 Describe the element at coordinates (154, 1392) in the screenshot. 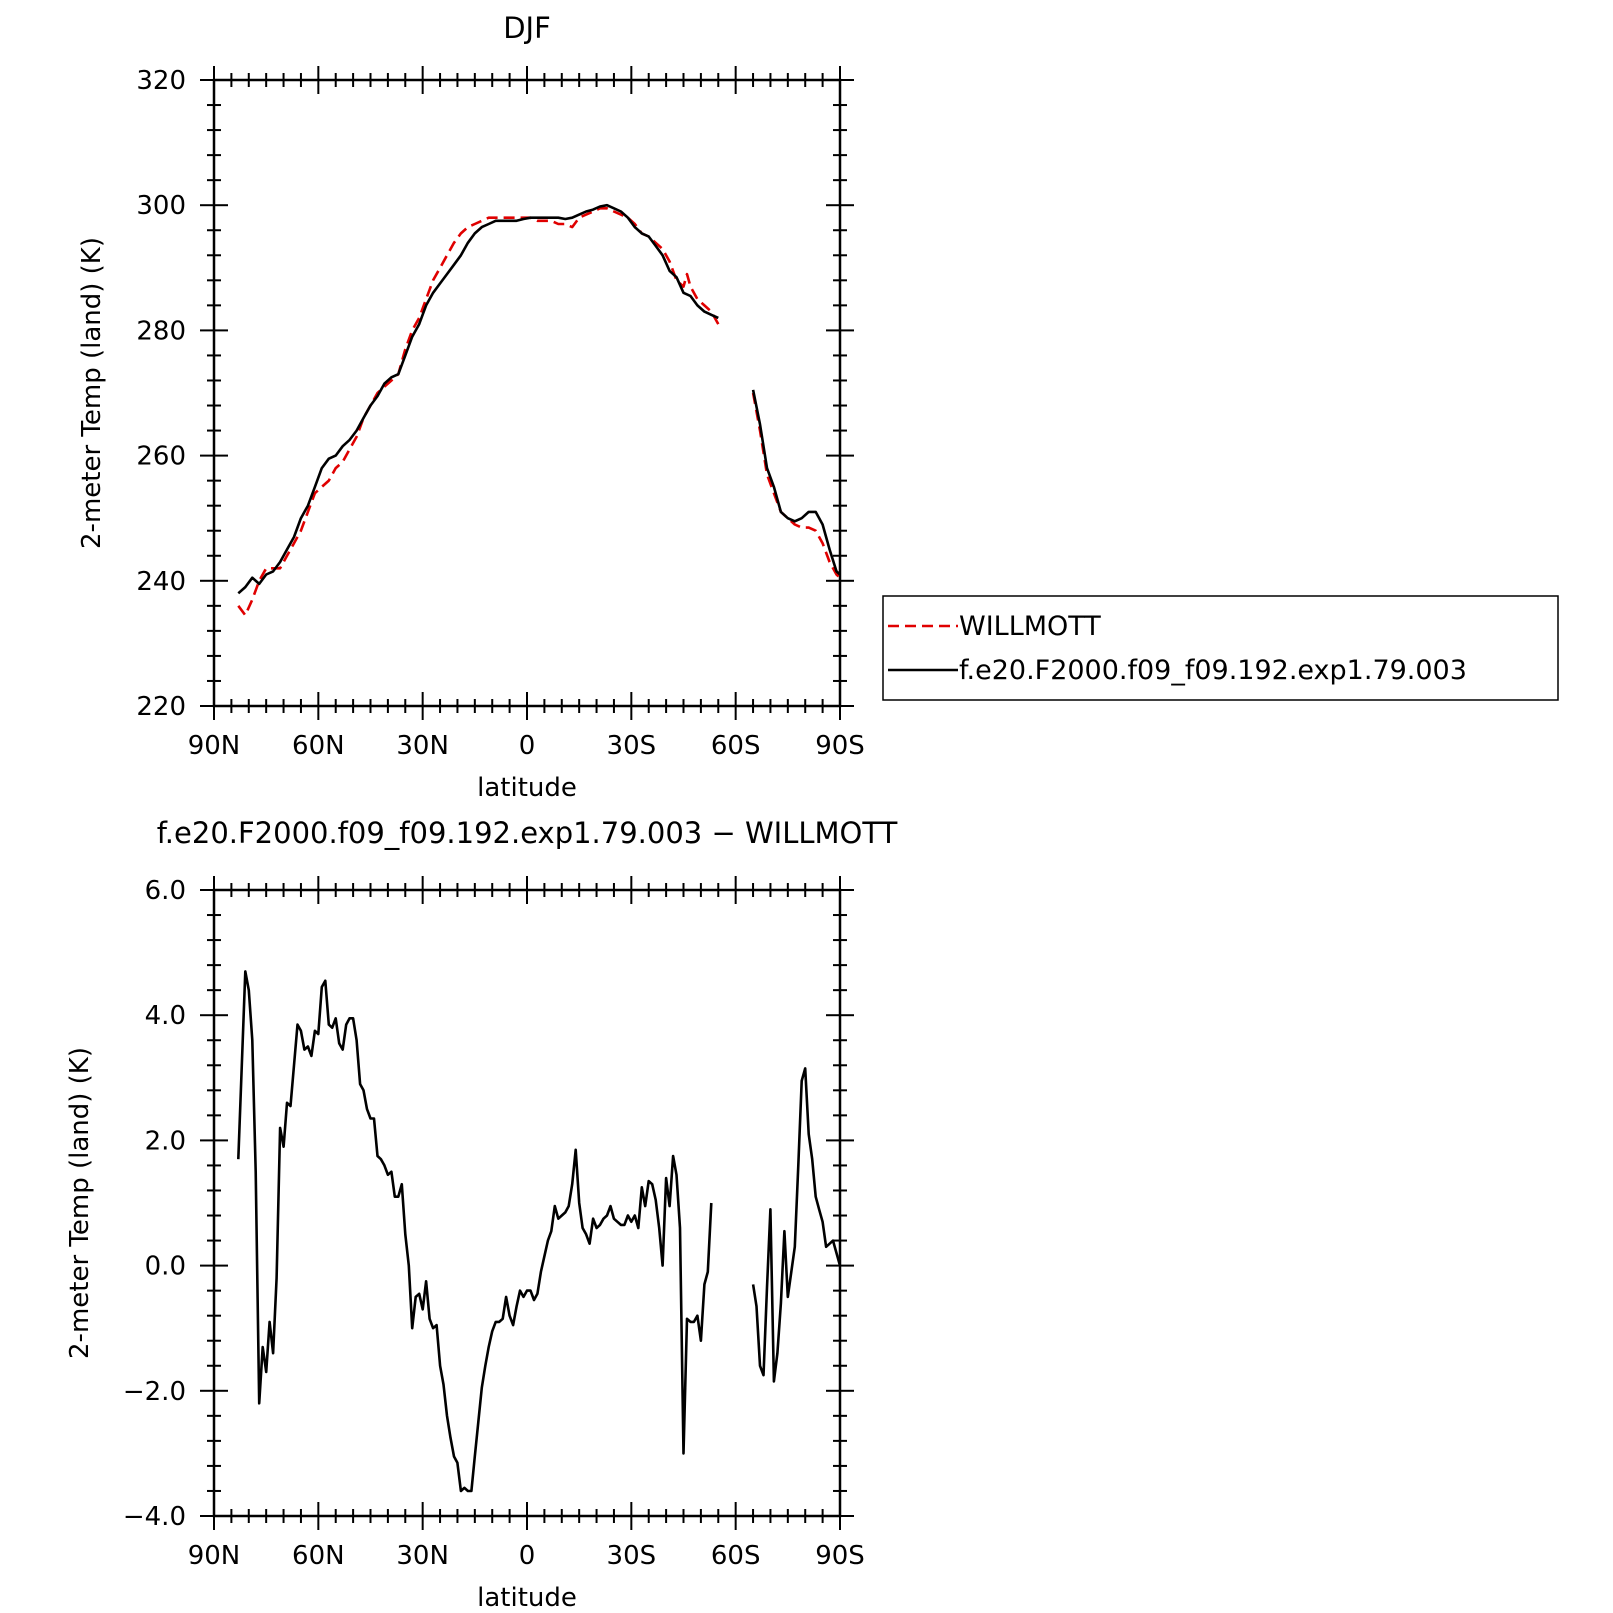

I see `y-tick-label: −2.0` at that location.